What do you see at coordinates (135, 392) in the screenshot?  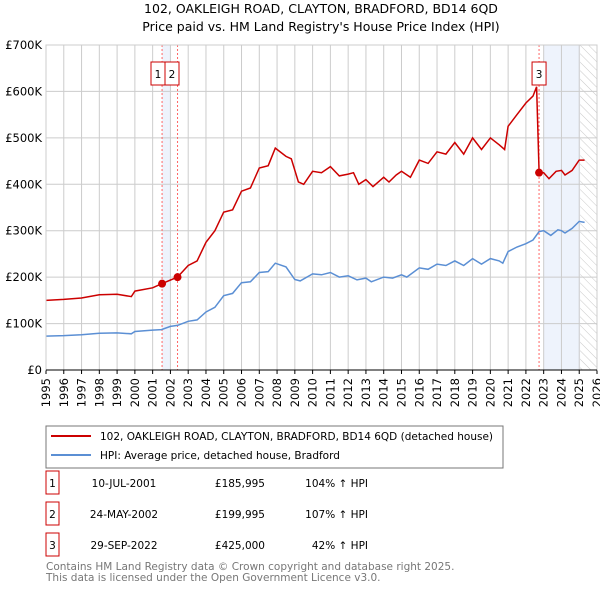 I see `x-tick-label: 2000` at bounding box center [135, 392].